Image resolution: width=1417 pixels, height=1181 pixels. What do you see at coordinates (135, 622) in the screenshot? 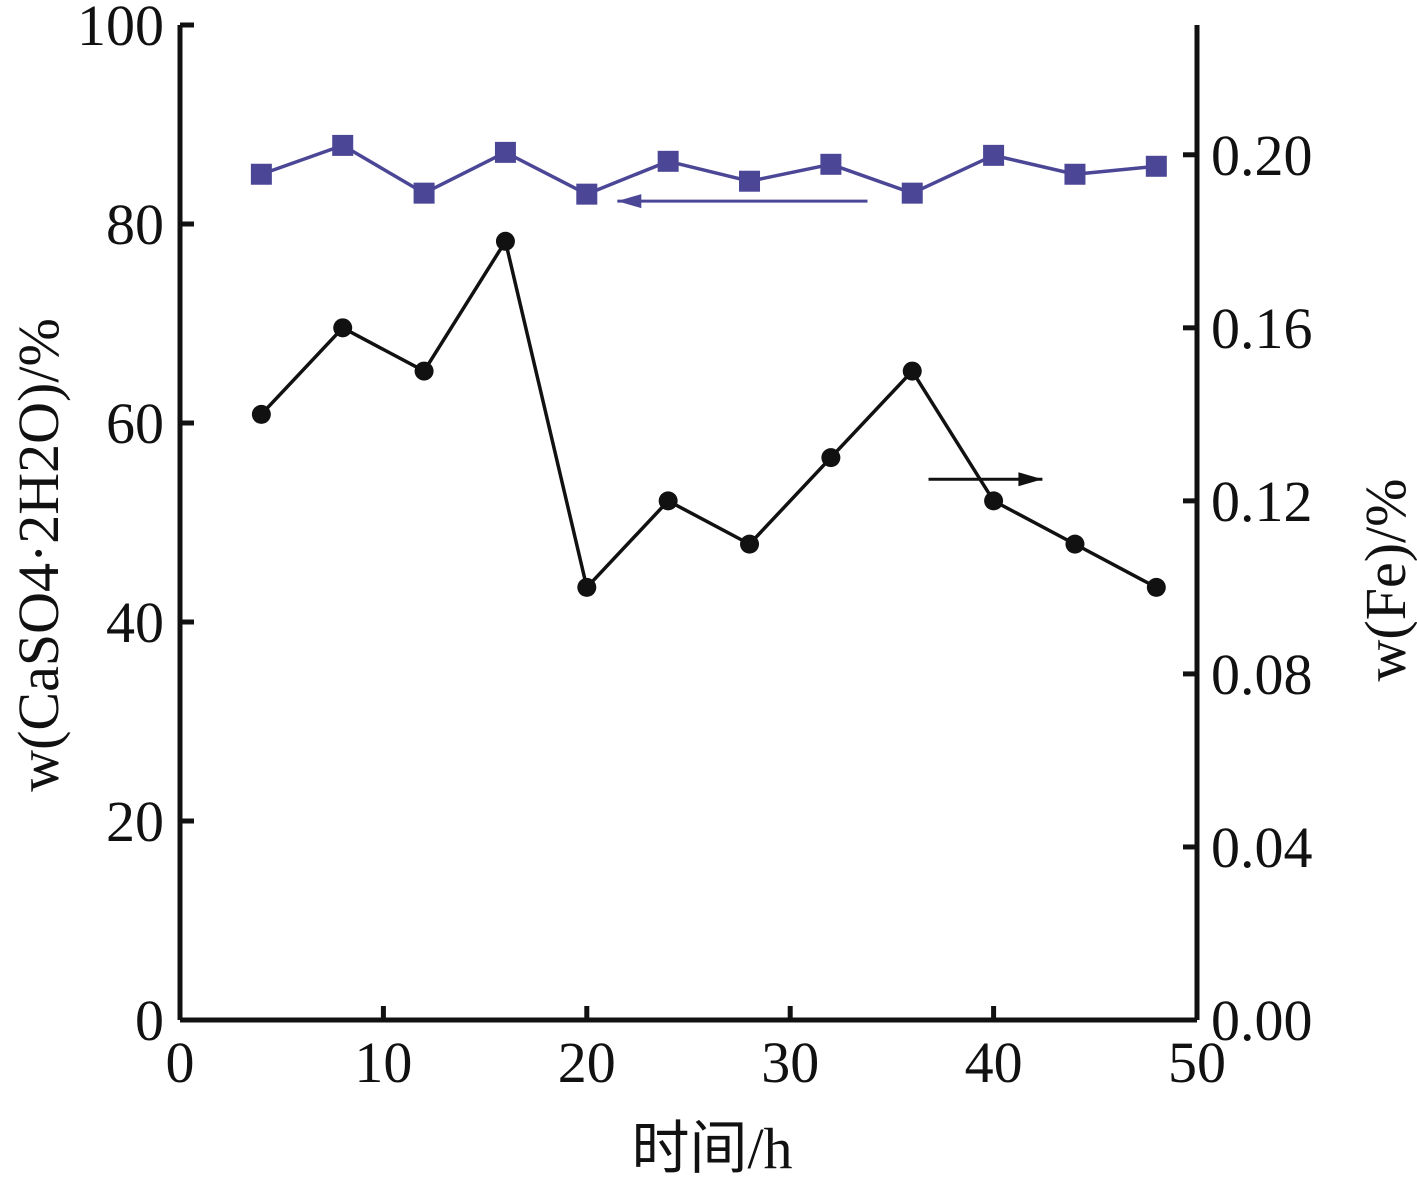
I see `y-left-tick-label: 40` at bounding box center [135, 622].